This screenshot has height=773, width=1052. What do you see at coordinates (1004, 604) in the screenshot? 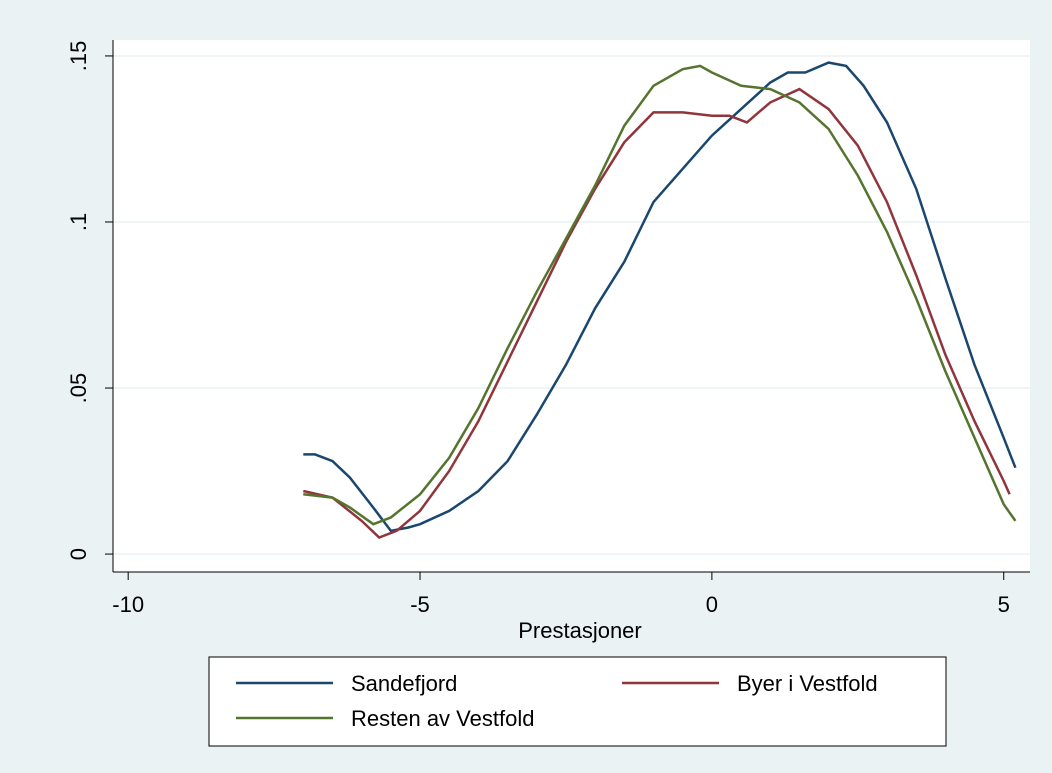
I see `x-tick-label: 5` at bounding box center [1004, 604].